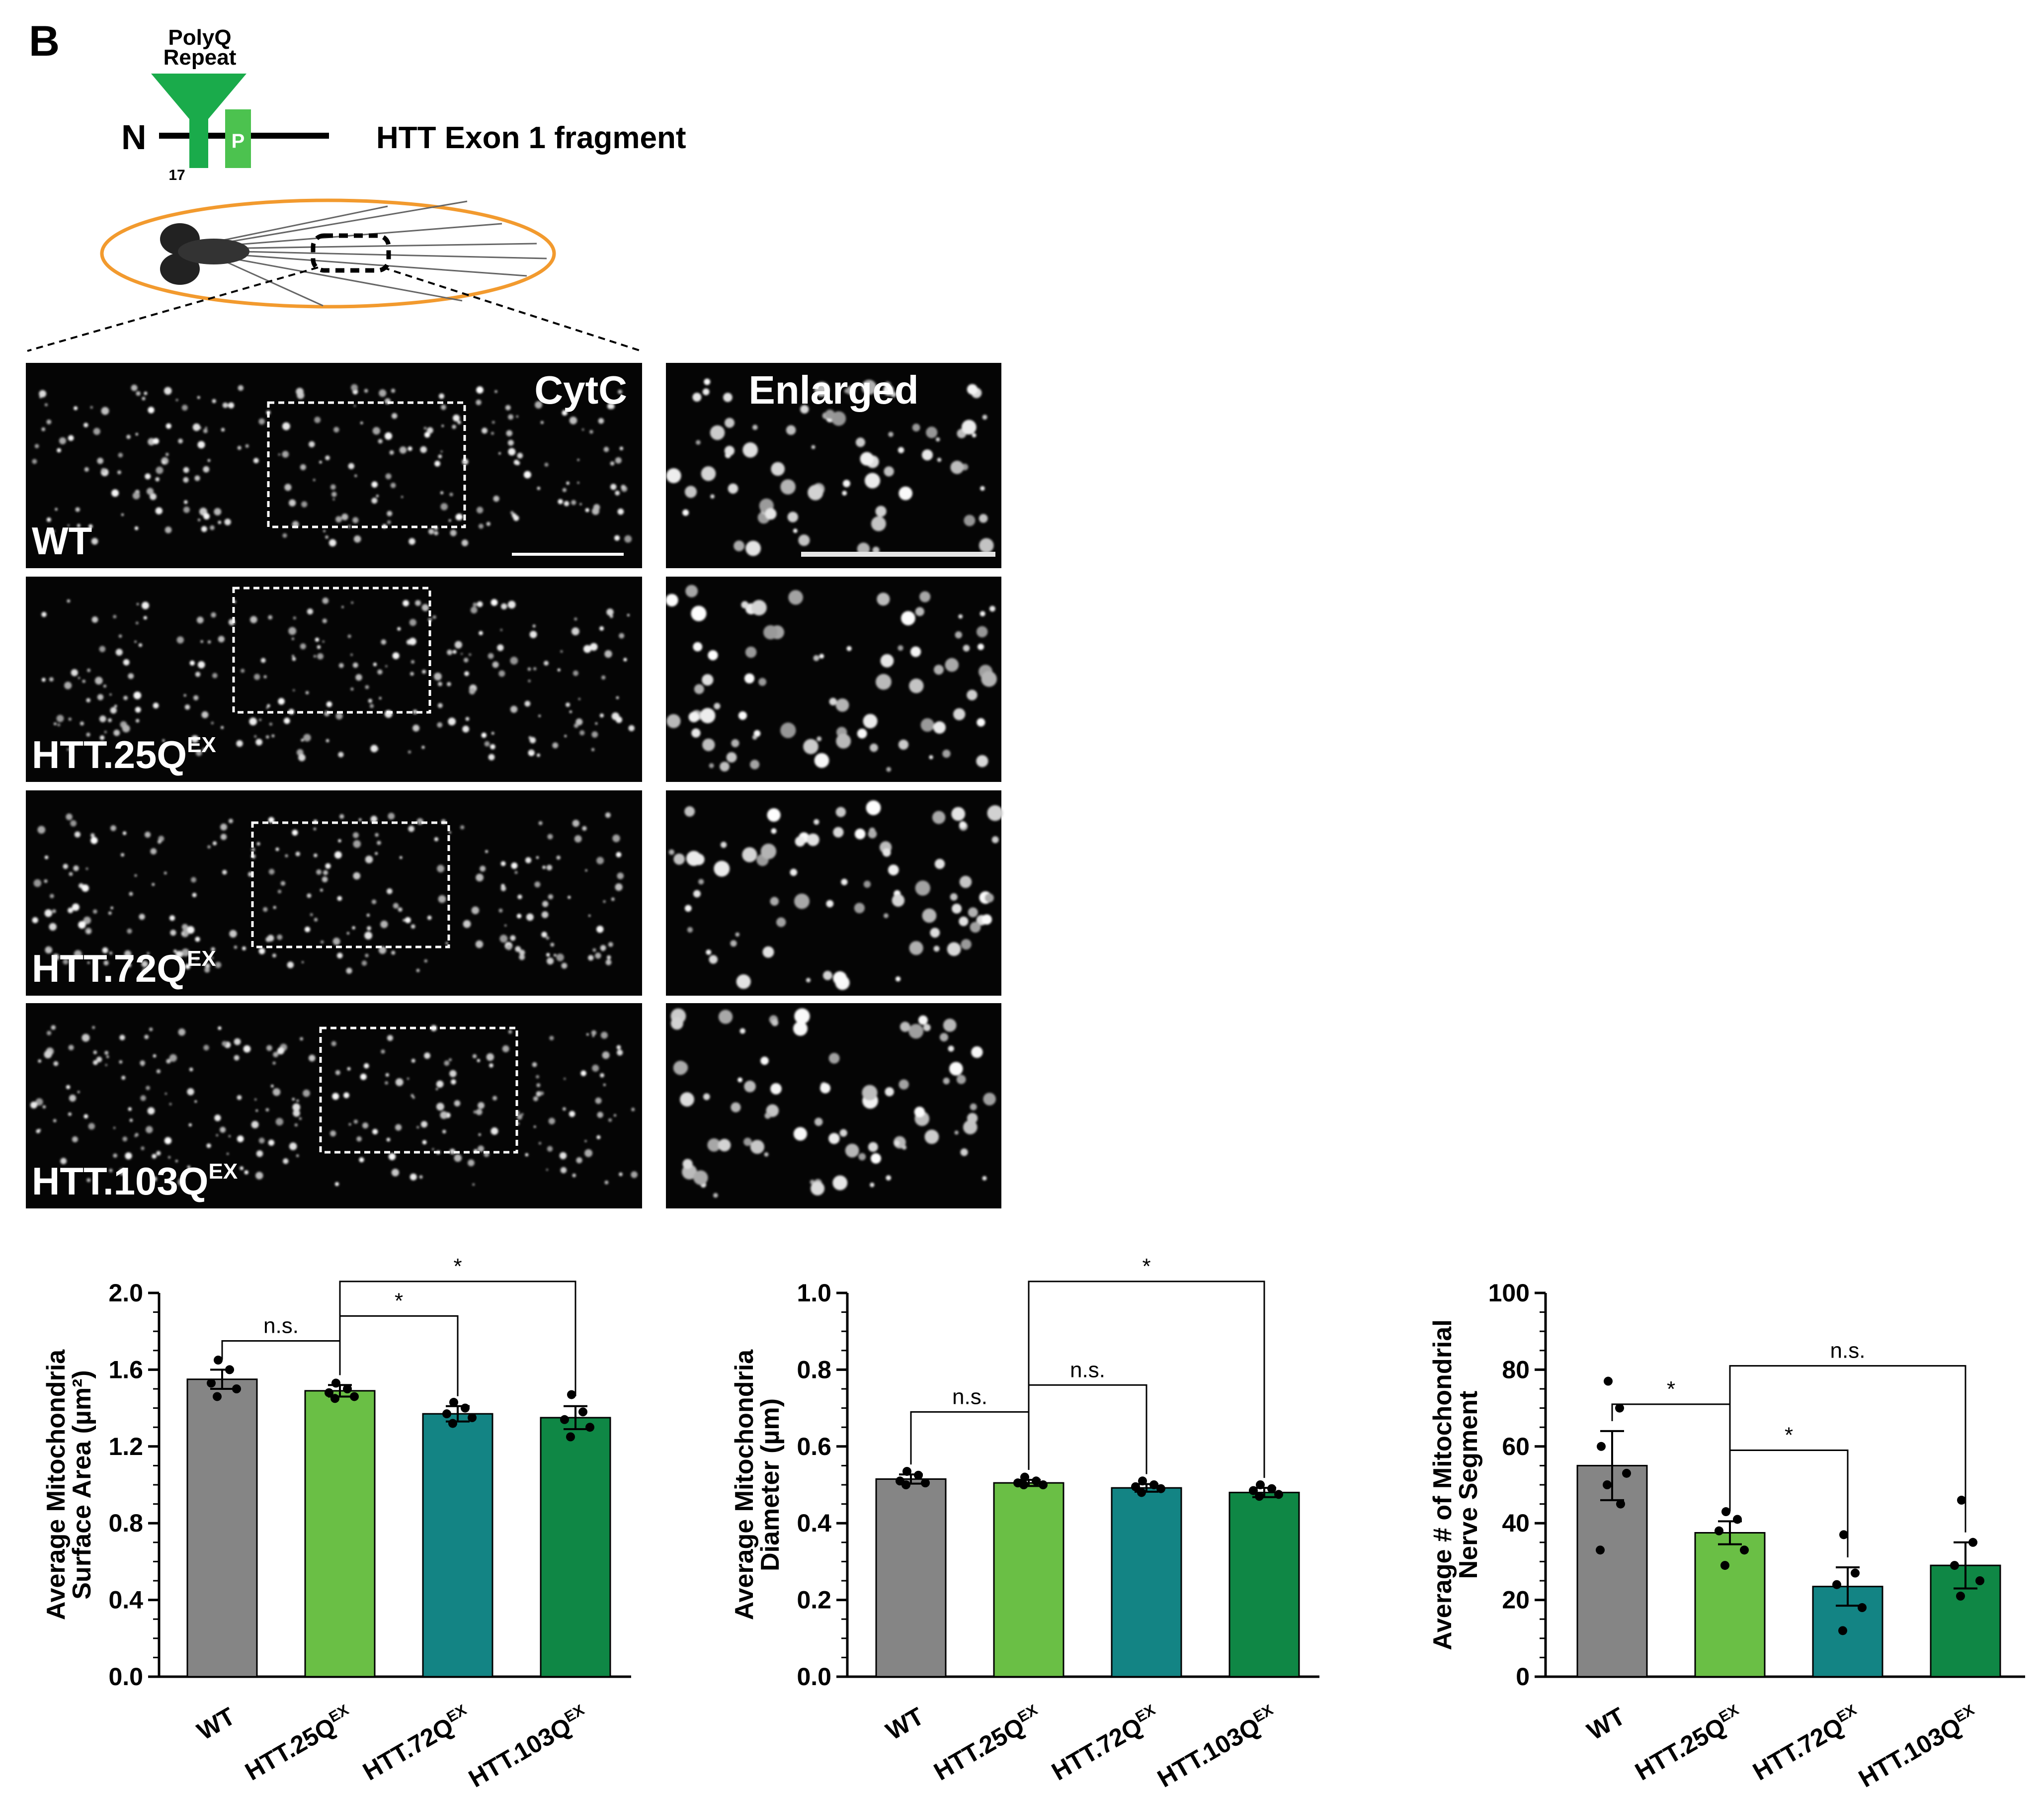 This screenshot has height=1795, width=2044. Describe the element at coordinates (531, 138) in the screenshot. I see `construct-label: HTT Exon 1 fragment` at that location.